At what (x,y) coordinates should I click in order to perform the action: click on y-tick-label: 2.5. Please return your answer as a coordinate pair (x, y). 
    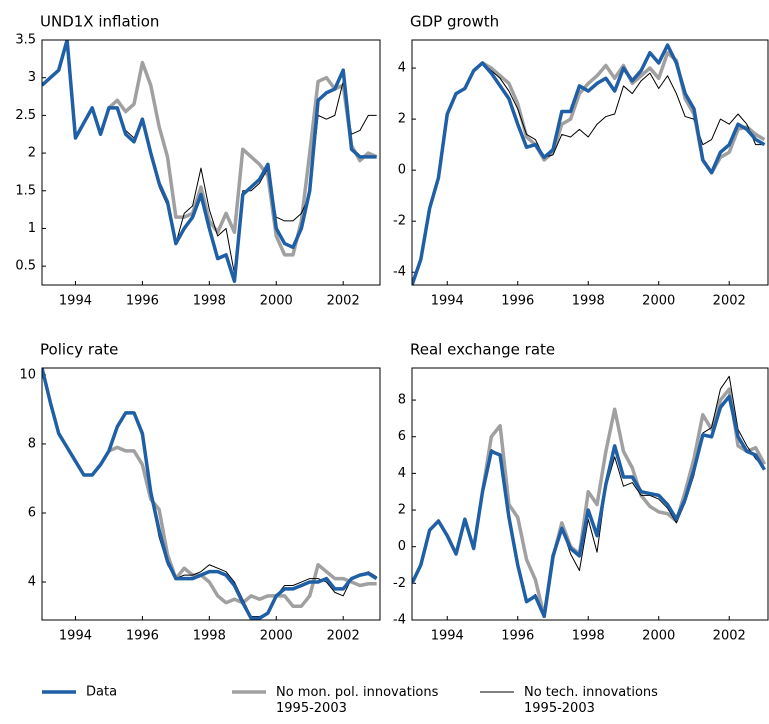
    Looking at the image, I should click on (25, 115).